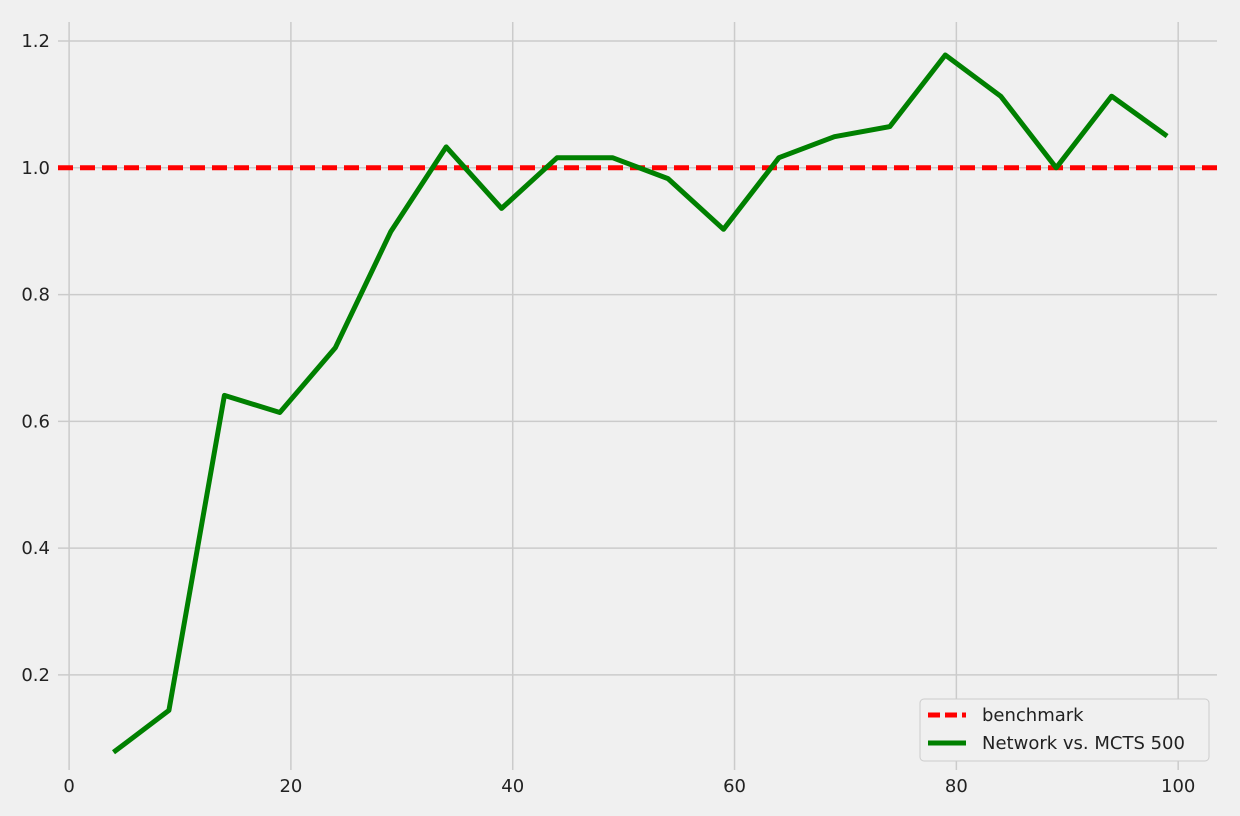 This screenshot has width=1240, height=816. What do you see at coordinates (1083, 743) in the screenshot?
I see `legend-label-network: Network vs. MCTS 500` at bounding box center [1083, 743].